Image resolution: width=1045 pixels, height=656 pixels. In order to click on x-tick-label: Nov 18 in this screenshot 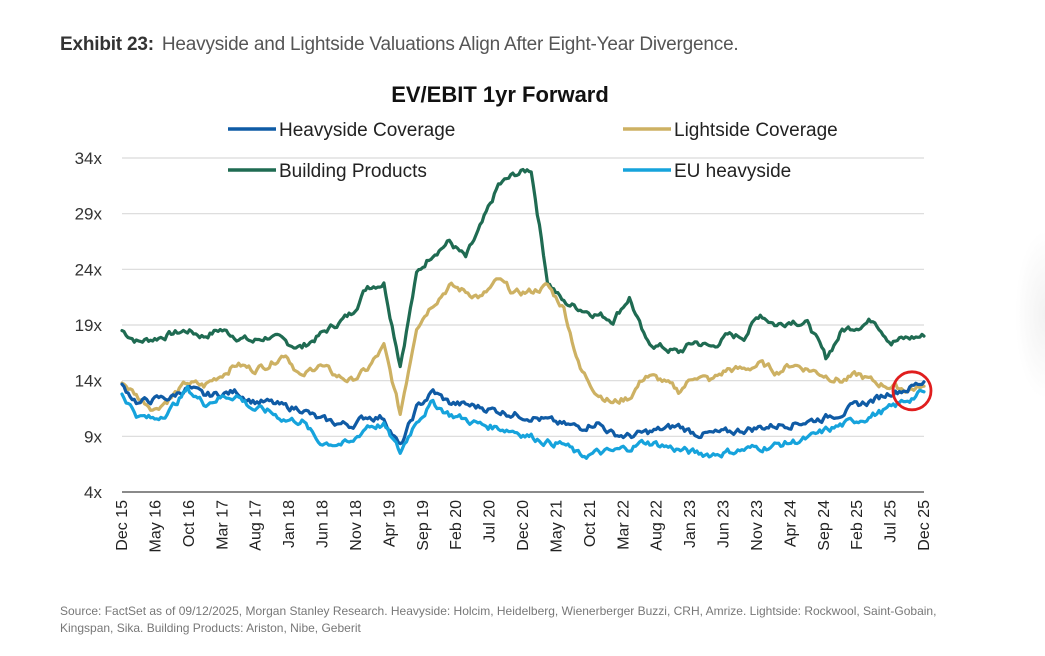, I will do `click(356, 525)`.